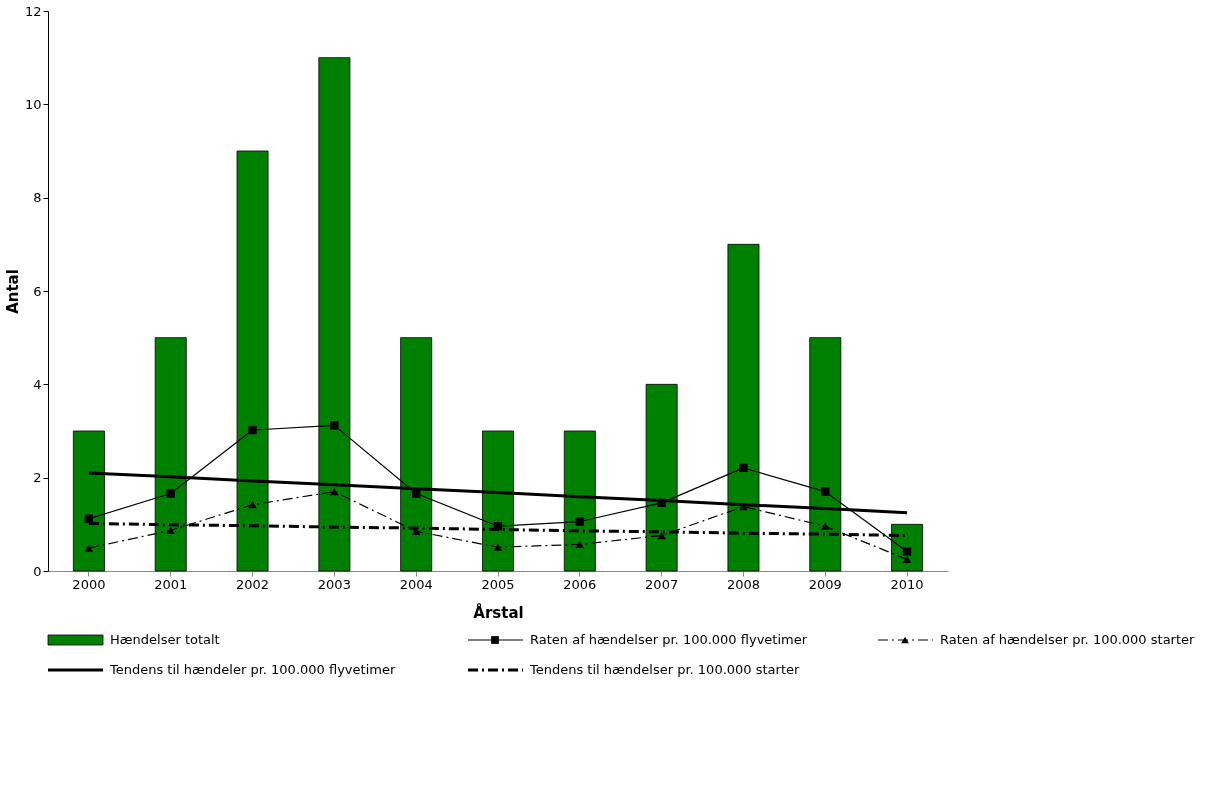 This screenshot has width=1232, height=790. I want to click on x-tick-label: 2008, so click(743, 584).